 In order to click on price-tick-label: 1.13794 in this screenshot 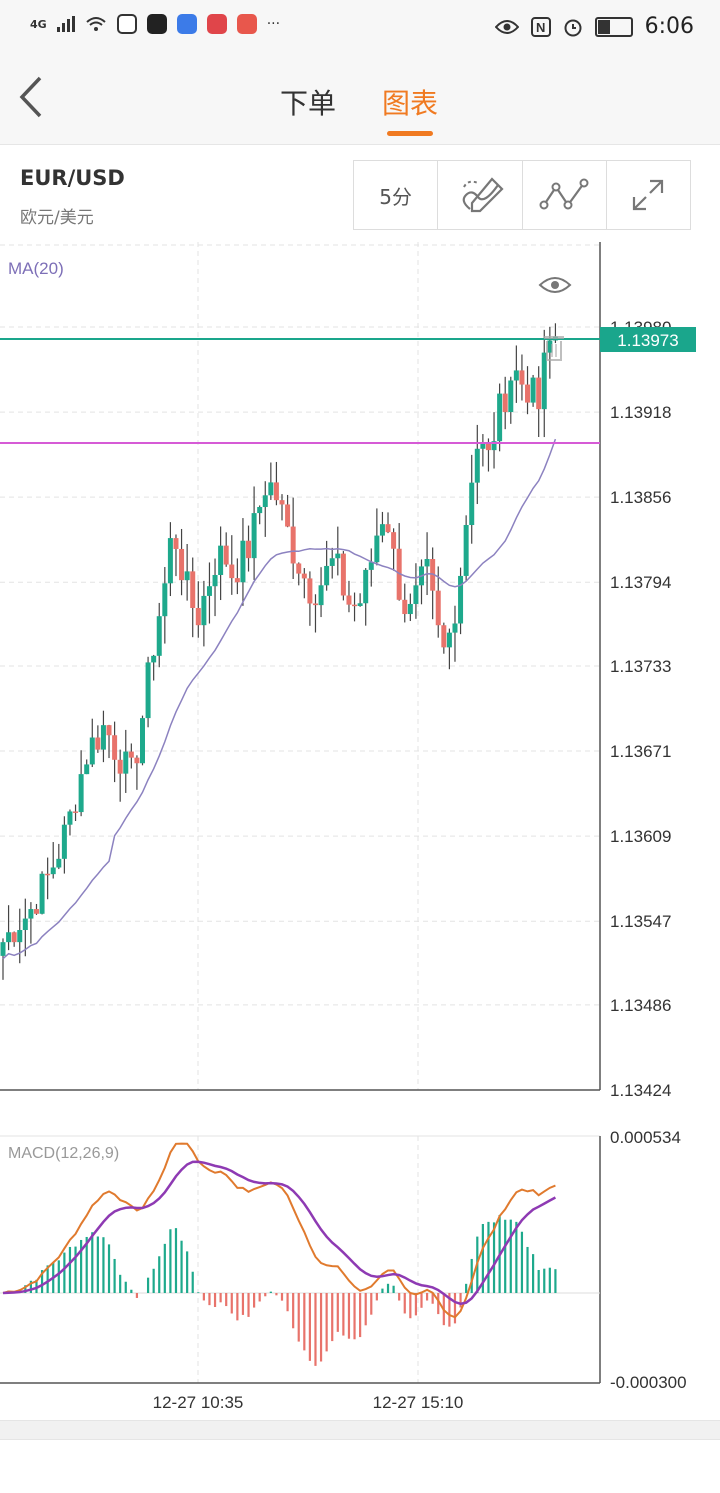, I will do `click(640, 582)`.